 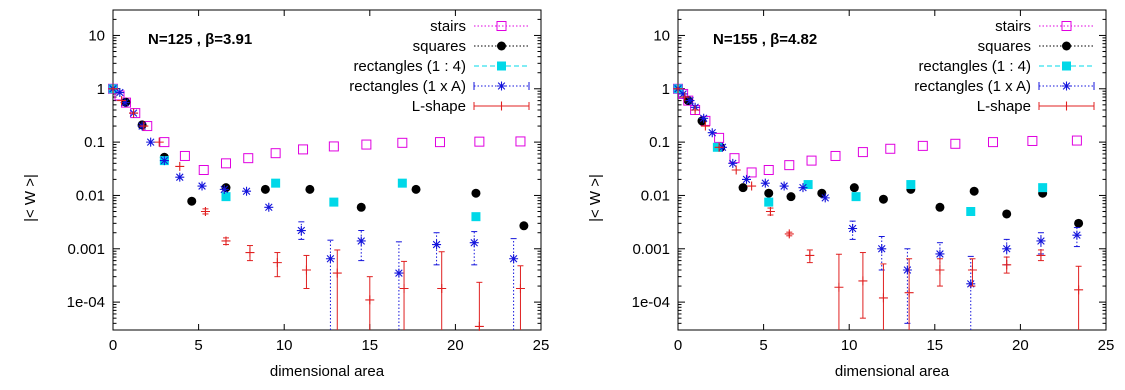 I want to click on legend-label: L-shape, so click(x=439, y=106).